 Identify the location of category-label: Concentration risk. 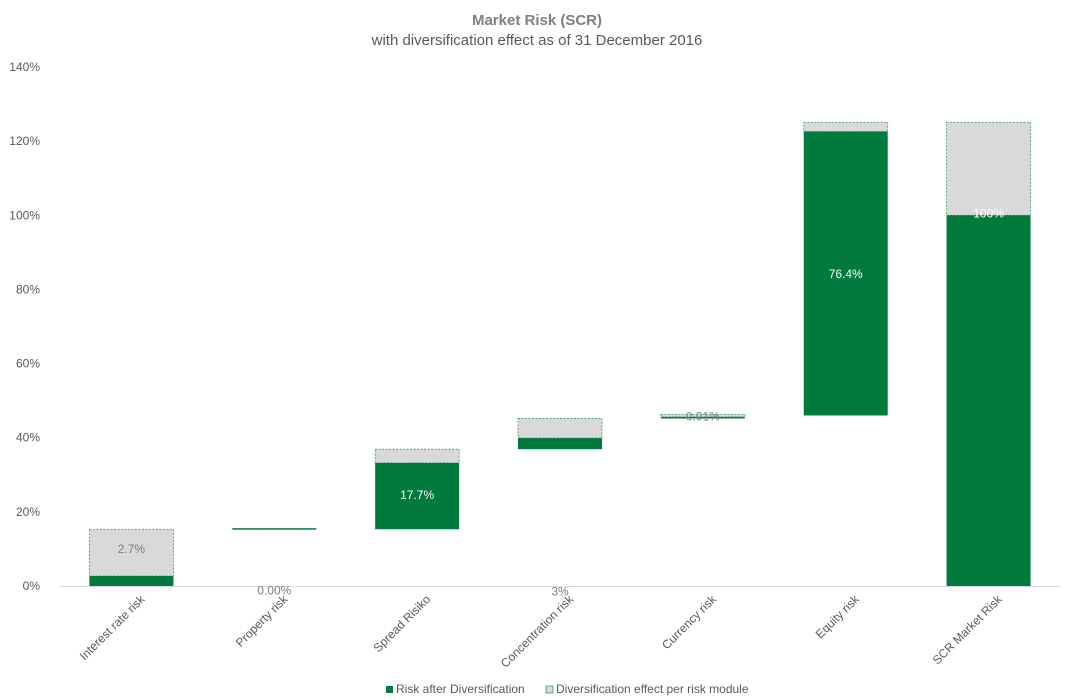
(537, 631).